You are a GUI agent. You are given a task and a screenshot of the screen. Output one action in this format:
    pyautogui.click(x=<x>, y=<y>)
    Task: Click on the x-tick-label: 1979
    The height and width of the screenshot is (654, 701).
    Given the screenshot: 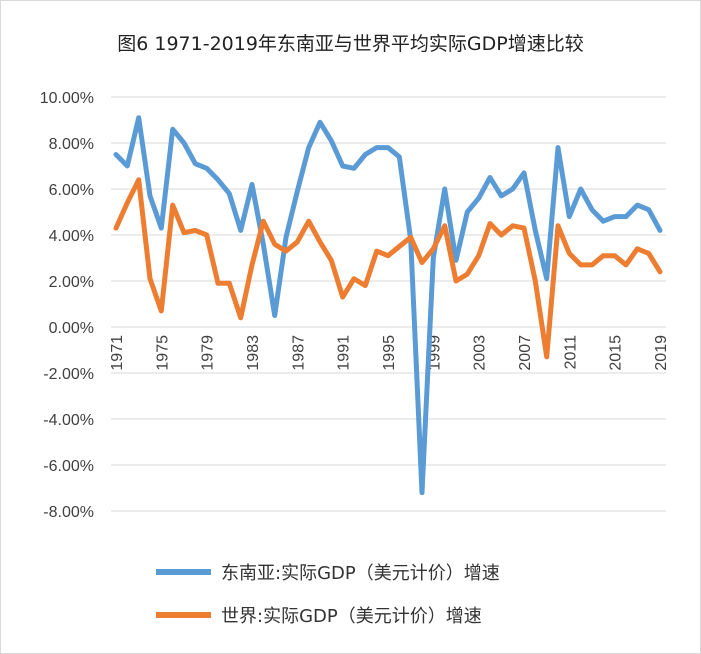 What is the action you would take?
    pyautogui.click(x=208, y=353)
    